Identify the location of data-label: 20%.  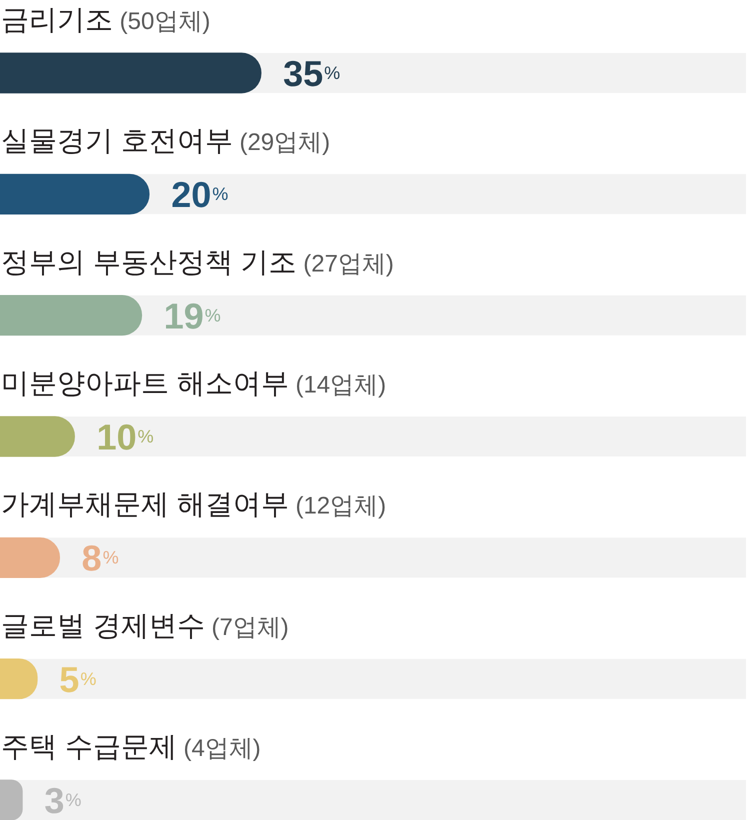
(199, 195).